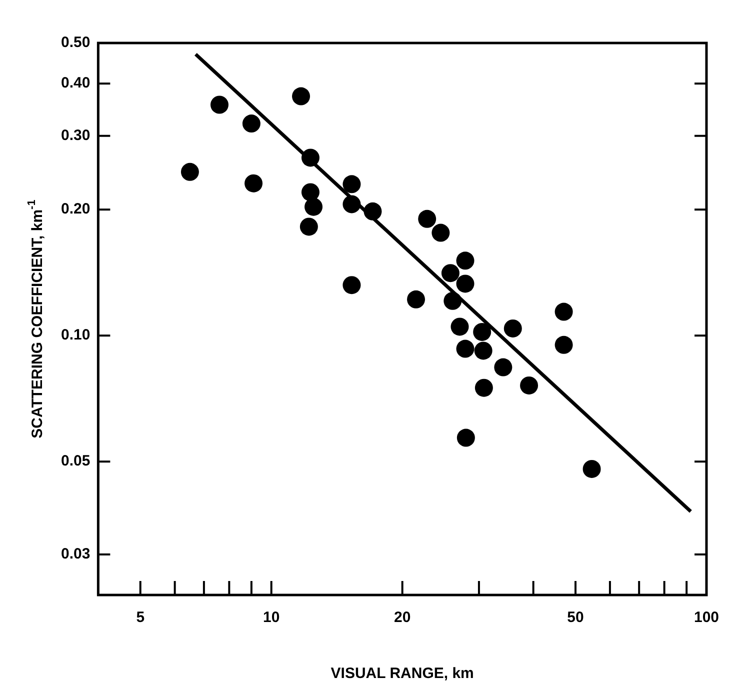 The width and height of the screenshot is (741, 695). Describe the element at coordinates (75, 43) in the screenshot. I see `y-tick-label: 0.50` at that location.